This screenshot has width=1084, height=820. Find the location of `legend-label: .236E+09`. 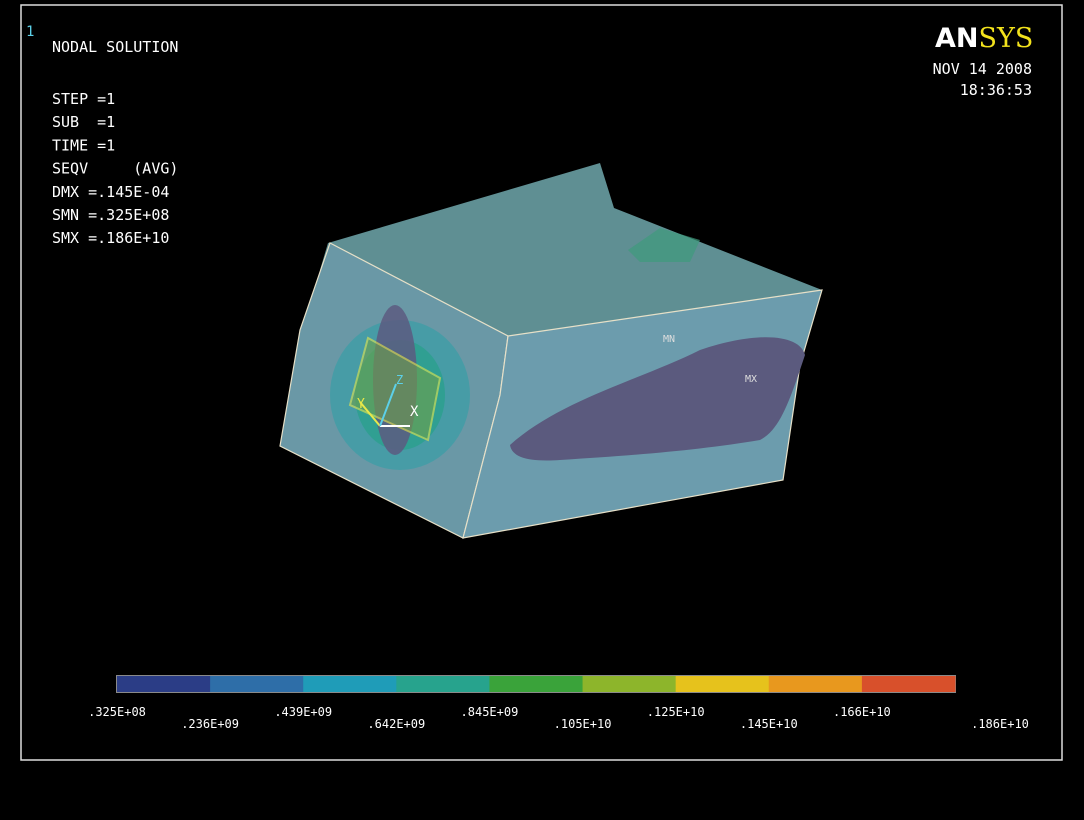

legend-label: .236E+09 is located at coordinates (210, 724).